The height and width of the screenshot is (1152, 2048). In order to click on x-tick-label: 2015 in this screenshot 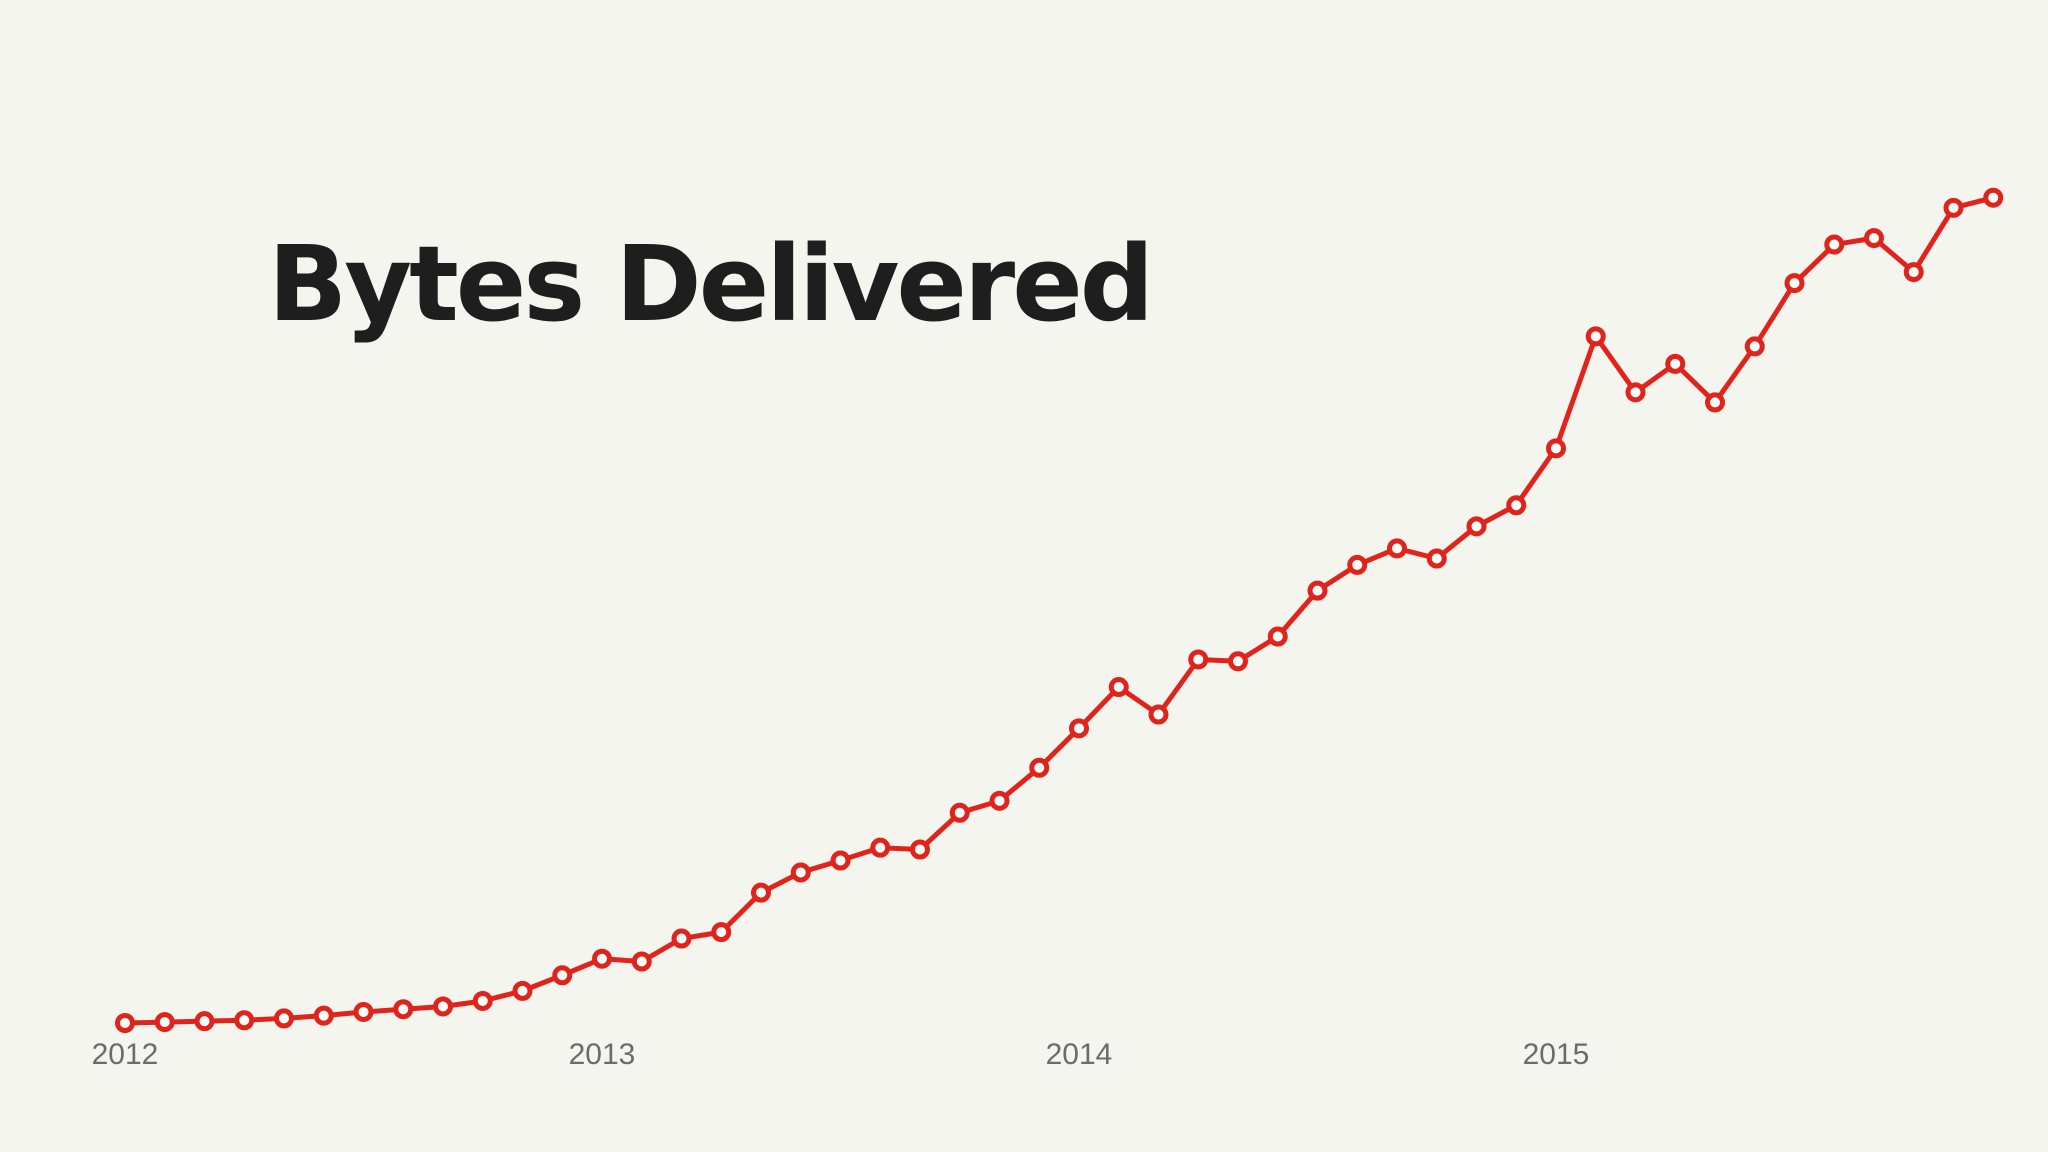, I will do `click(1556, 1054)`.